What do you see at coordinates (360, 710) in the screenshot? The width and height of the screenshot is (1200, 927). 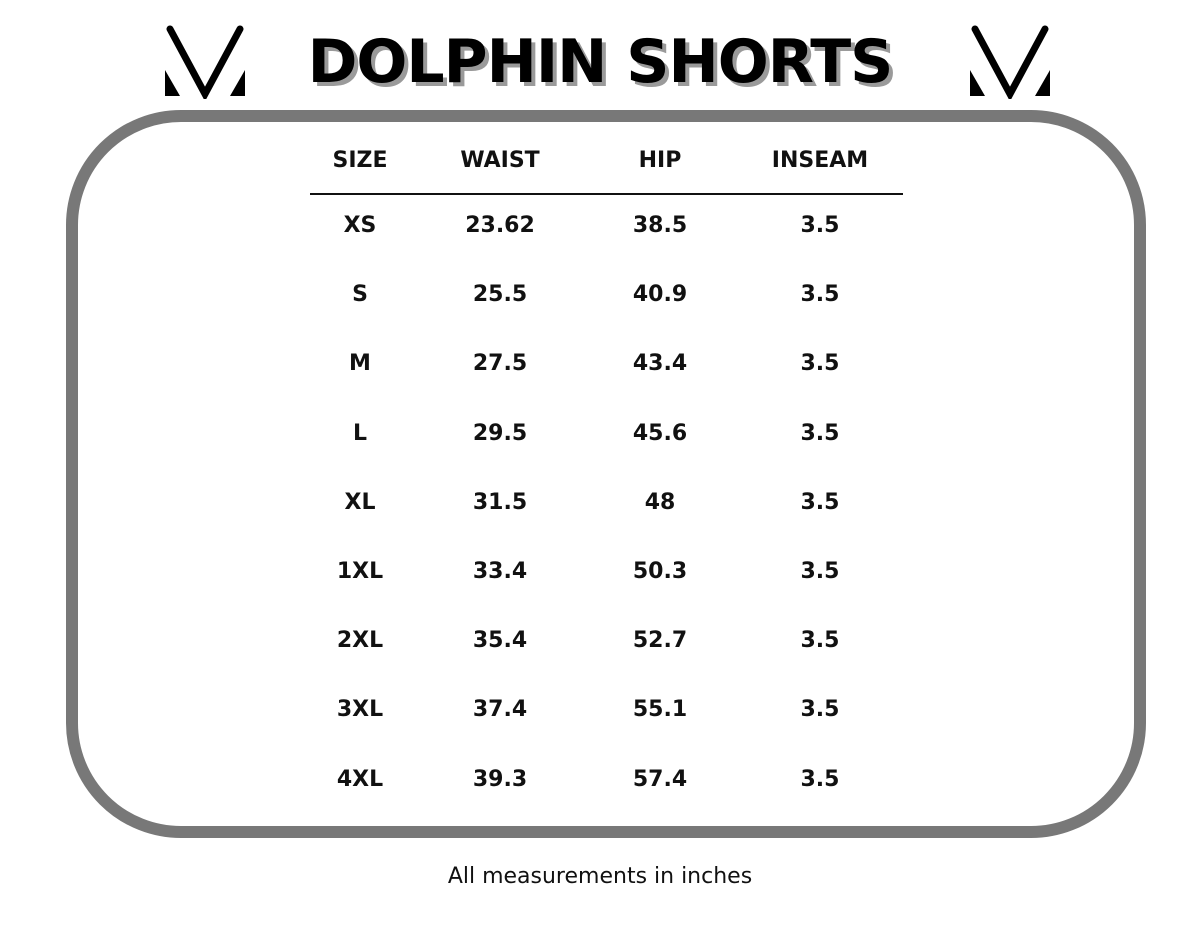 I see `table-cell: 3XL` at bounding box center [360, 710].